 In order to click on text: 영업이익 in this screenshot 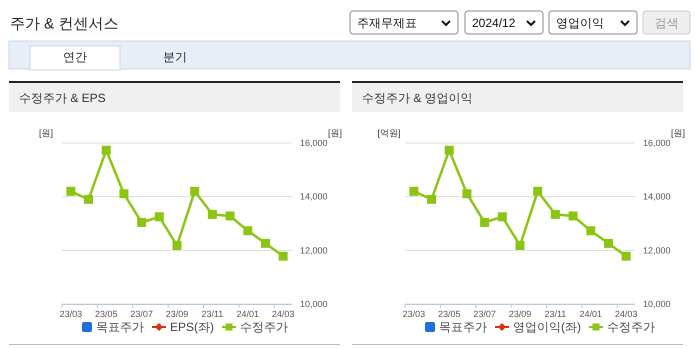, I will do `click(580, 23)`.